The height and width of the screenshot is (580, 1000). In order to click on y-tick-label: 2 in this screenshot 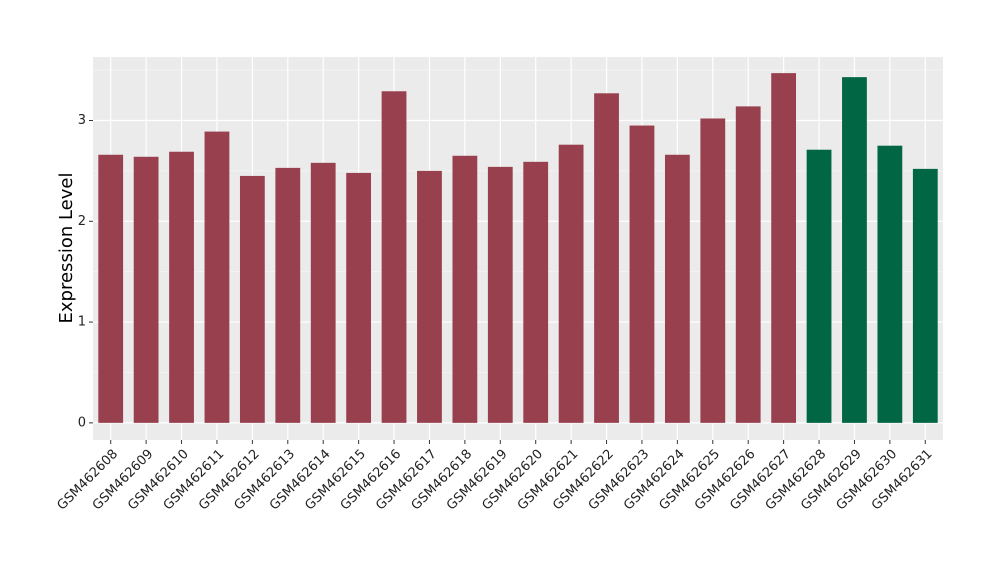, I will do `click(82, 221)`.